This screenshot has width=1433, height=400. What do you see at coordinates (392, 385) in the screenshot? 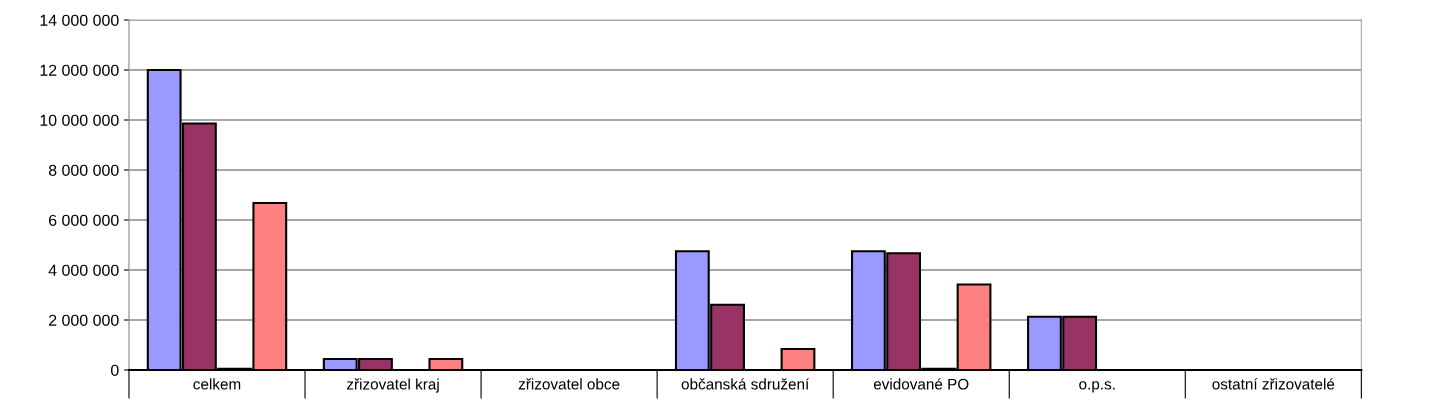
I see `x-tick-label: zřizovatel kraj` at bounding box center [392, 385].